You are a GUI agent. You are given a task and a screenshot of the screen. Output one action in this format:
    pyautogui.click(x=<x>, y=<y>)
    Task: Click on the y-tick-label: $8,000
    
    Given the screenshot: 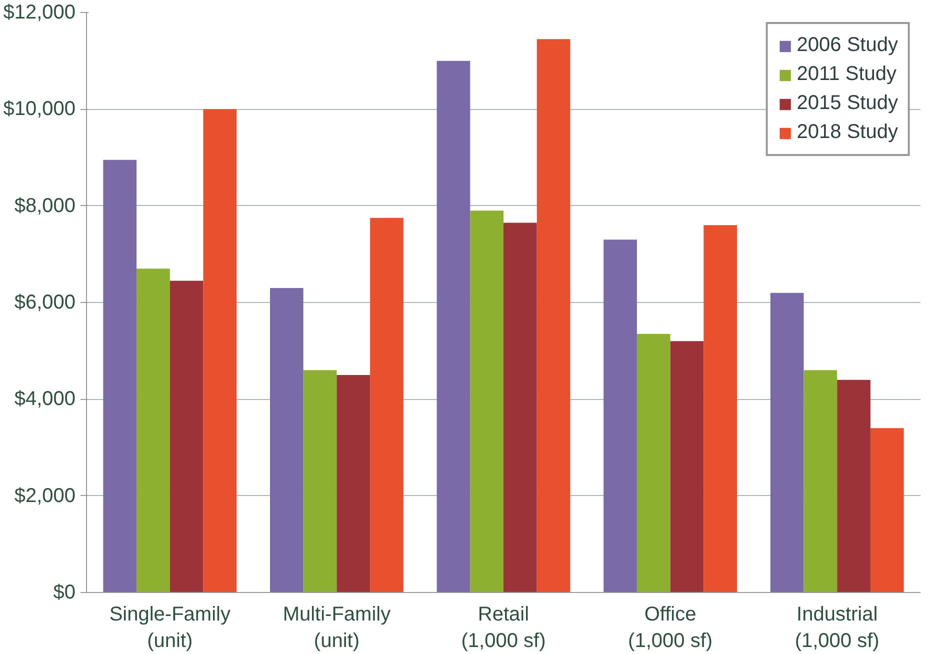 What is the action you would take?
    pyautogui.click(x=45, y=205)
    